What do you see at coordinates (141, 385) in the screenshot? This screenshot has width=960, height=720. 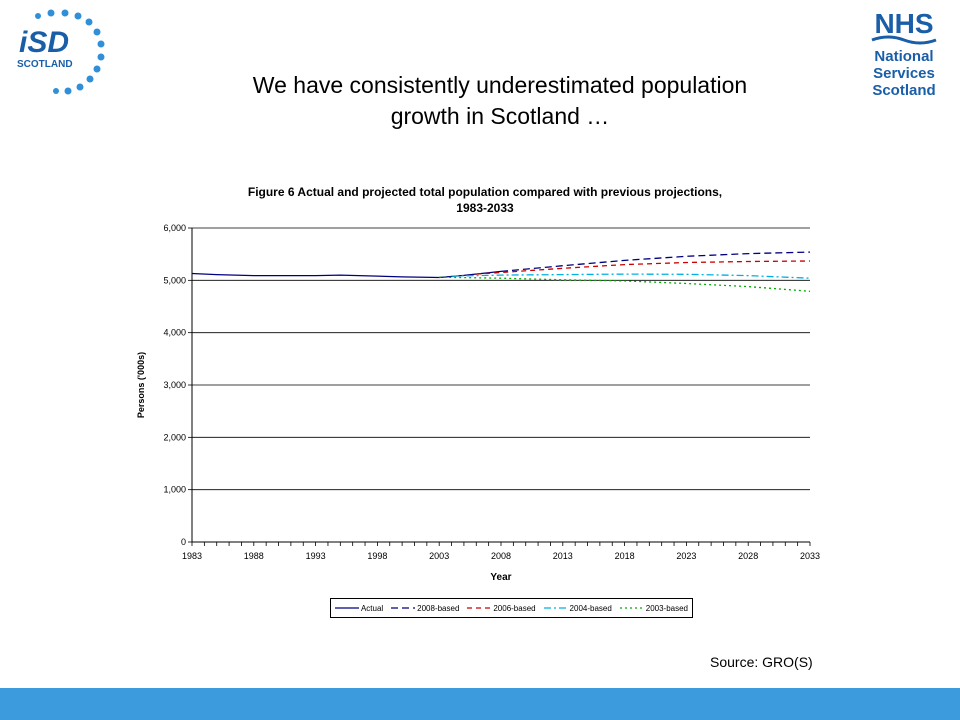 I see `y-axis-label: Persons ('000s)` at bounding box center [141, 385].